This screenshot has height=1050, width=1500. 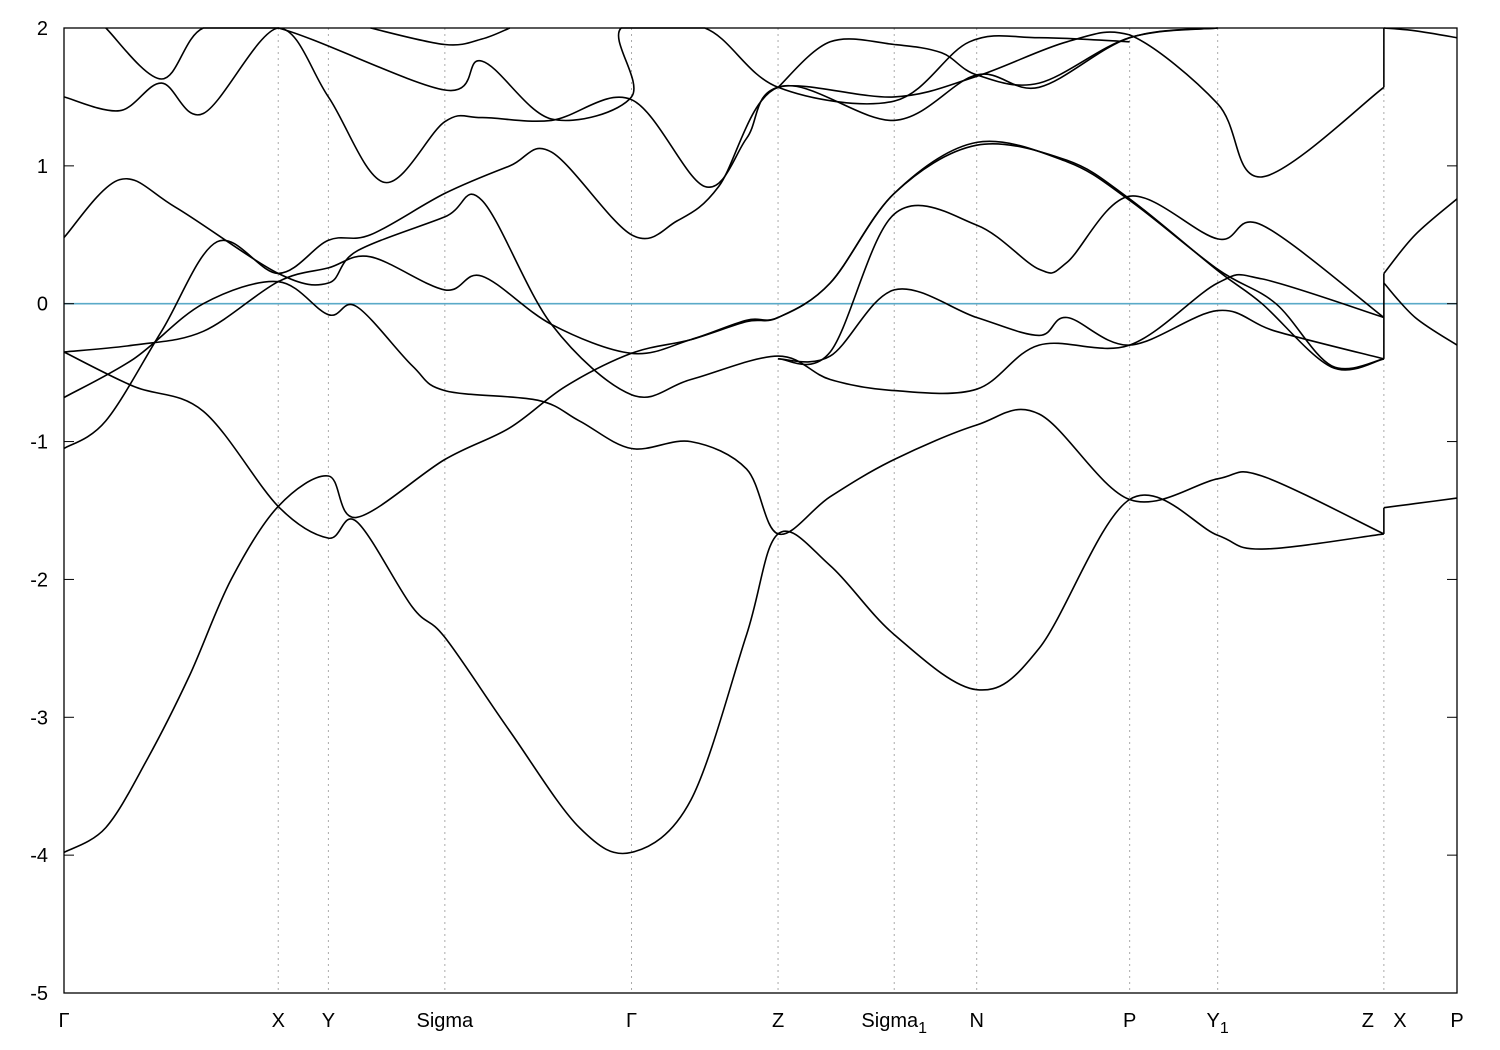 What do you see at coordinates (39, 856) in the screenshot?
I see `y-tick-label: -4` at bounding box center [39, 856].